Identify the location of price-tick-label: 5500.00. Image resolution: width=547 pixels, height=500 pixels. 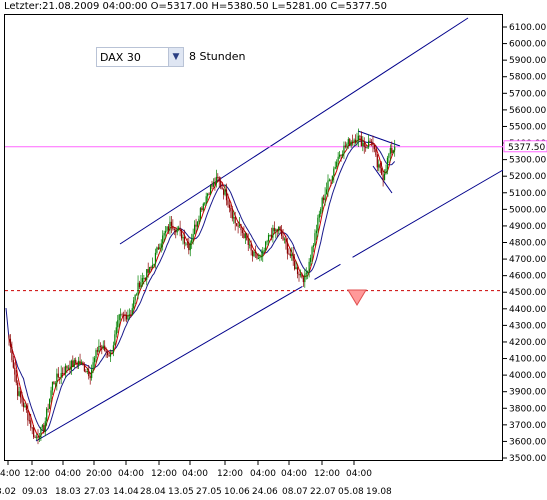
(527, 127).